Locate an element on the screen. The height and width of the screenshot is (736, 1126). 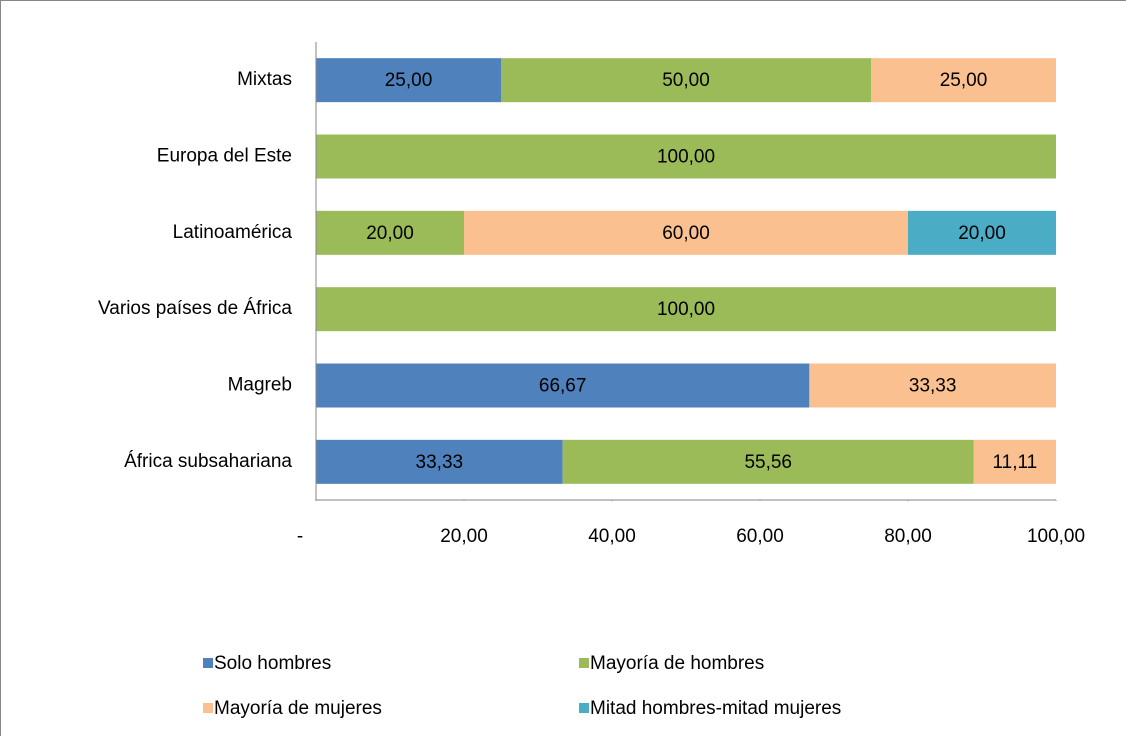
x-tick-label: 100,00 is located at coordinates (1056, 536).